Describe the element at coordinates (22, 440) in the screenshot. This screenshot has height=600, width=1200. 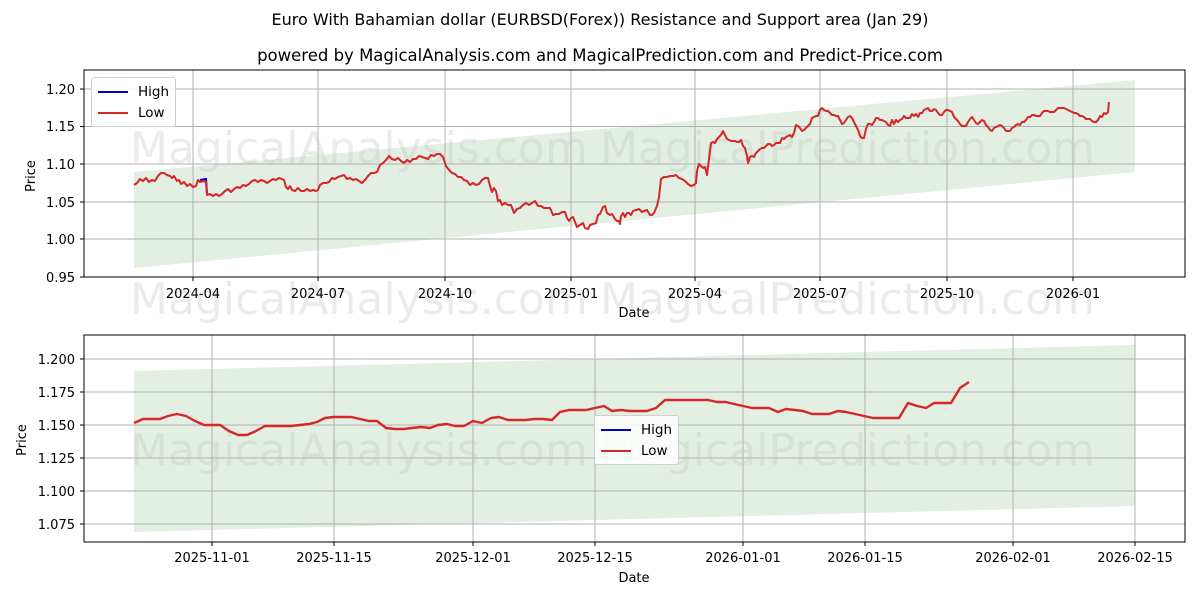
I see `bottom-y-axis-label: Price` at that location.